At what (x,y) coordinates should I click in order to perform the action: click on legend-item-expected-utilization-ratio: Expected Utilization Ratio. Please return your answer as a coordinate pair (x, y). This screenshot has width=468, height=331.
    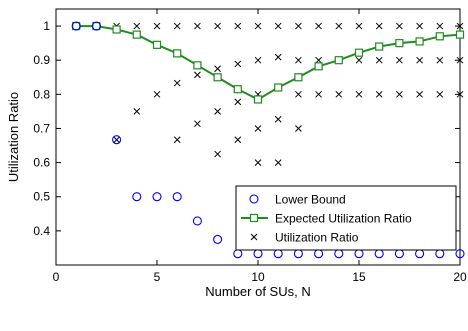
    Looking at the image, I should click on (326, 219).